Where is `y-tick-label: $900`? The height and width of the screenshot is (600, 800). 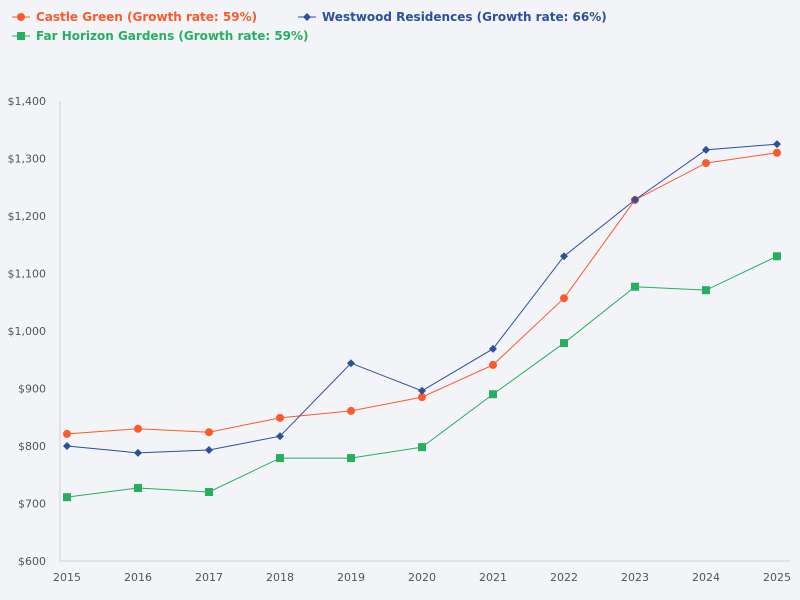 y-tick-label: $900 is located at coordinates (32, 389).